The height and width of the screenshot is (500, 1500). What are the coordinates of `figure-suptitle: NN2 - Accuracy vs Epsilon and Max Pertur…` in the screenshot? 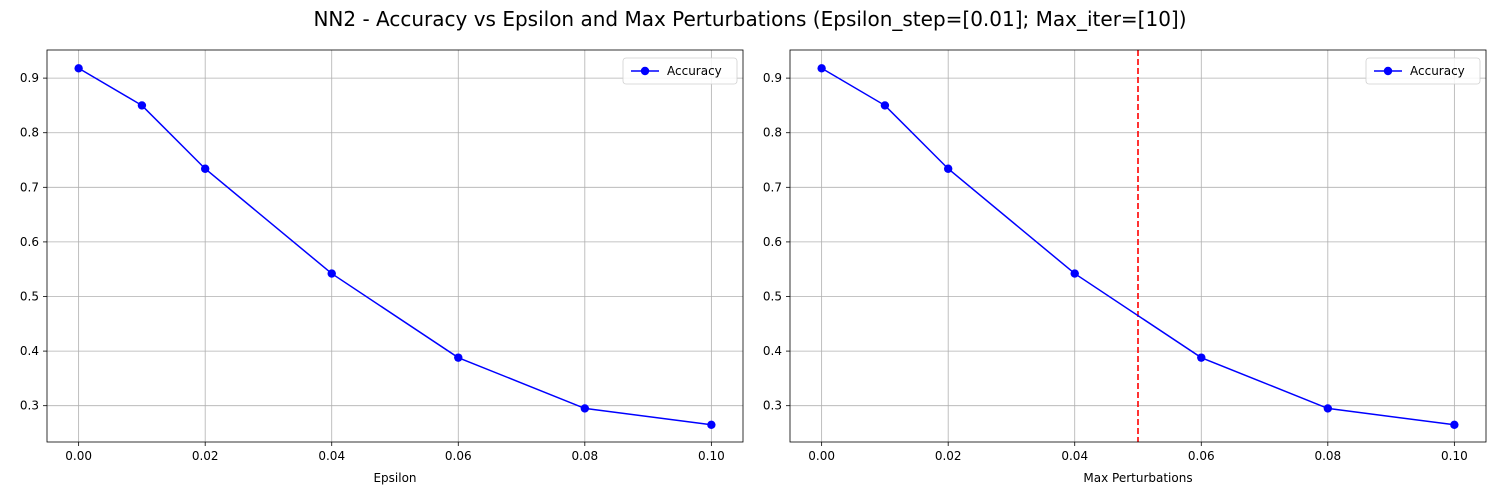 It's located at (749, 19).